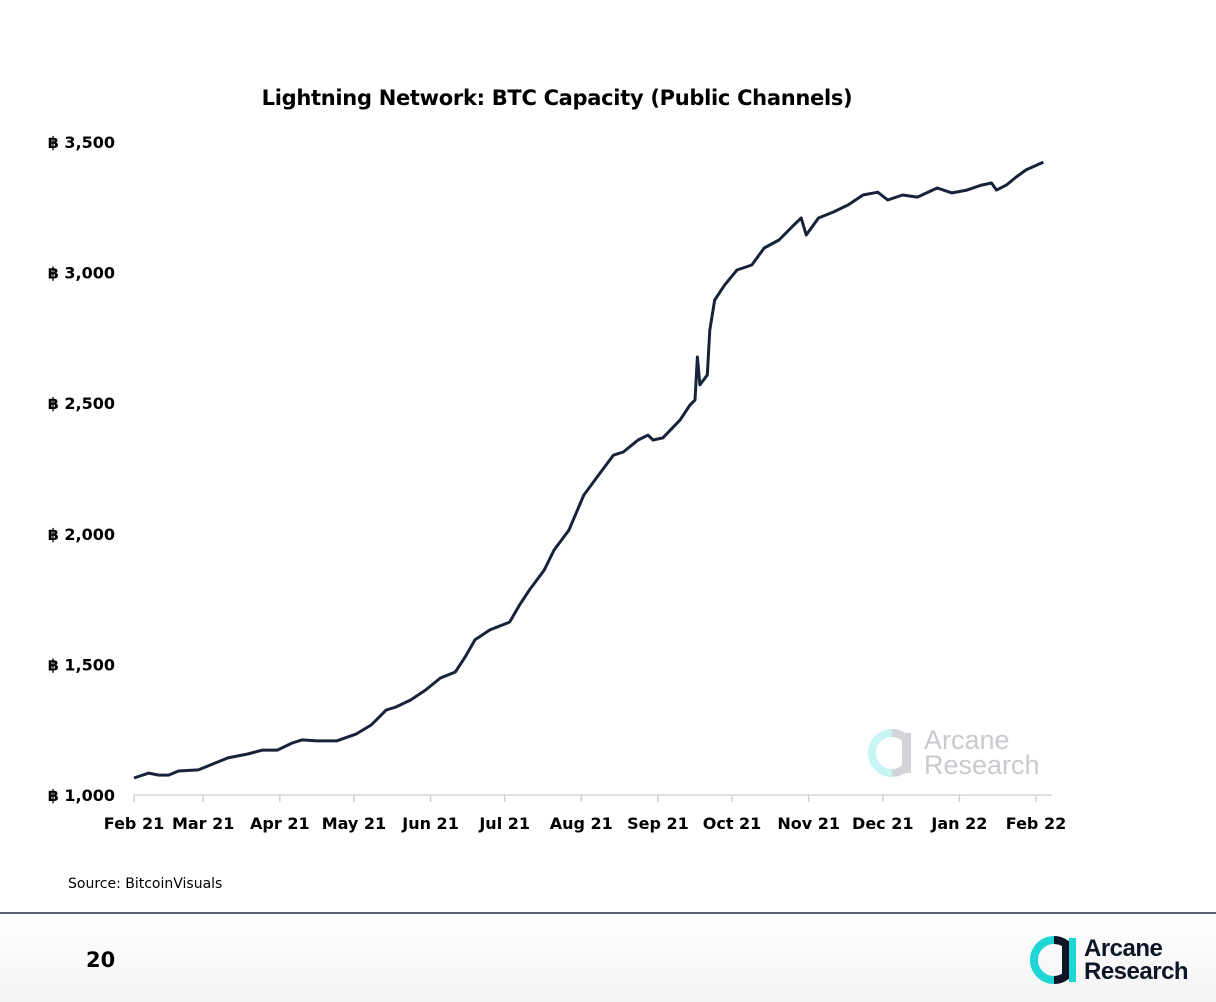  Describe the element at coordinates (430, 823) in the screenshot. I see `x-tick-label: Jun 21` at that location.